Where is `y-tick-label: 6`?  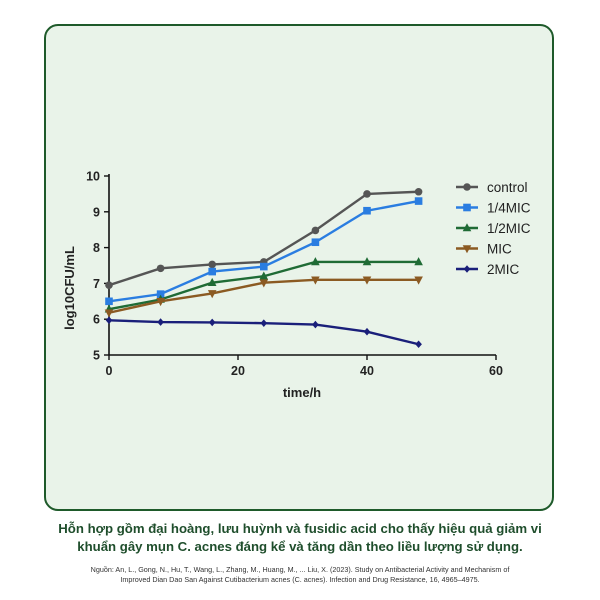 y-tick-label: 6 is located at coordinates (96, 320).